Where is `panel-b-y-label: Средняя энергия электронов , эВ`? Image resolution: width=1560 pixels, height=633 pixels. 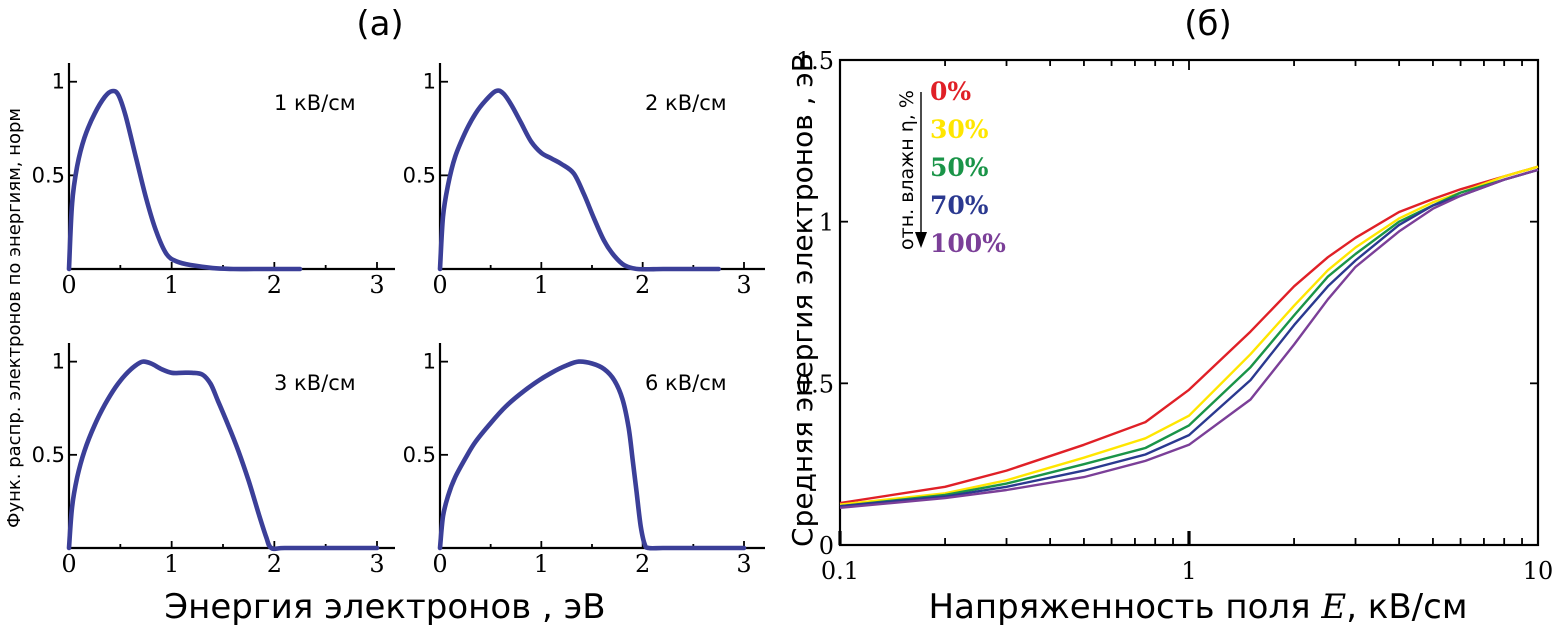 panel-b-y-label: Средняя энергия электронов , эВ is located at coordinates (802, 300).